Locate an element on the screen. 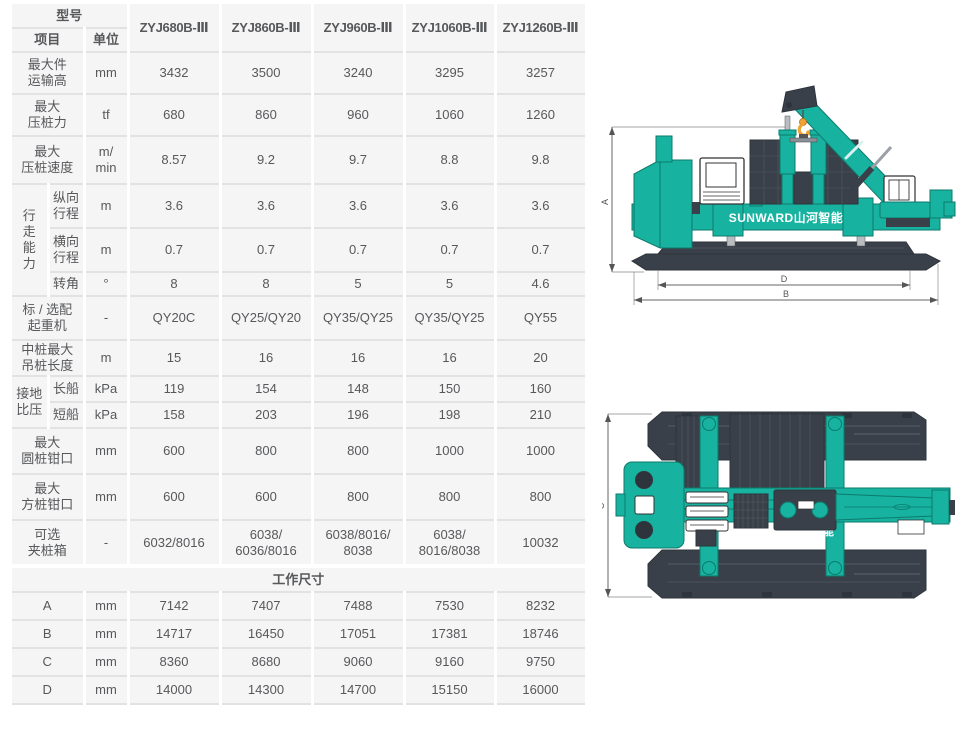  value-cell: 158 is located at coordinates (175, 415).